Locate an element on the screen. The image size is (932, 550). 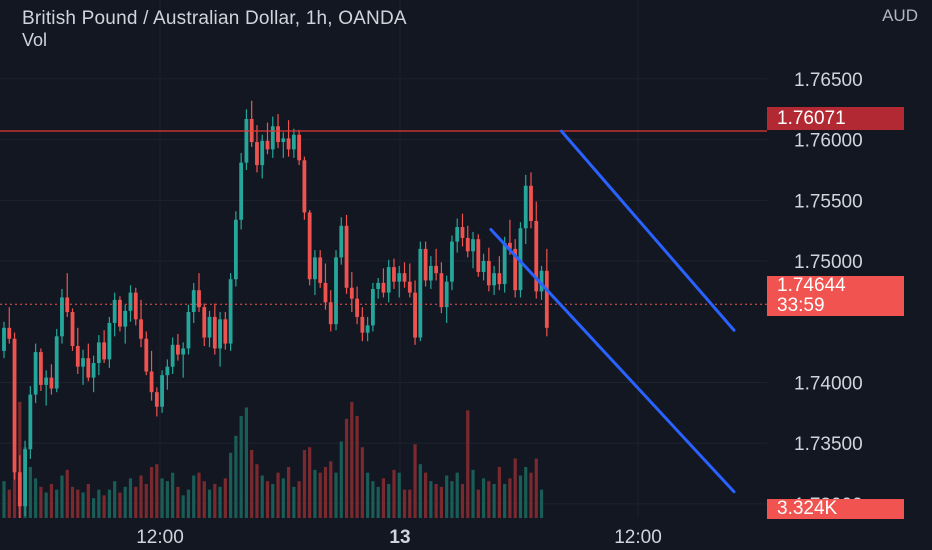
last-price-value: 1.74644 is located at coordinates (811, 285).